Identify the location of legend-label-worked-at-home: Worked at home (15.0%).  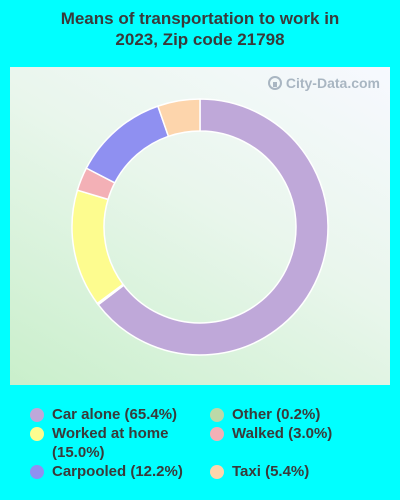
(110, 443).